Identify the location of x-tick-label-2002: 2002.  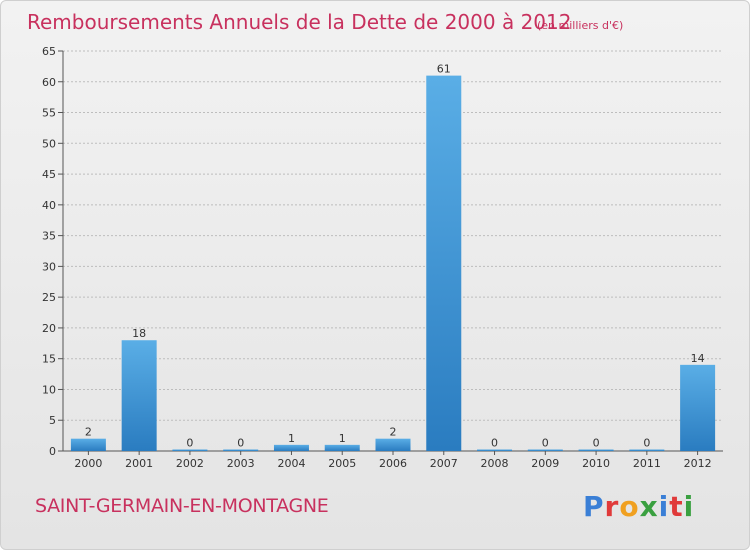
(190, 463).